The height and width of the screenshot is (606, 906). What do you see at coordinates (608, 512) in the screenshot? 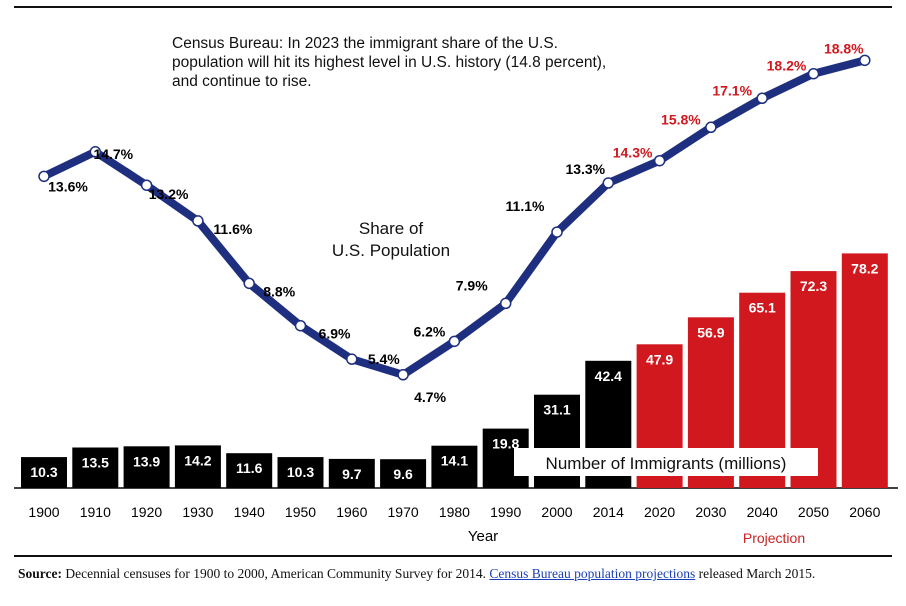
I see `x-tick-2014: 2014` at bounding box center [608, 512].